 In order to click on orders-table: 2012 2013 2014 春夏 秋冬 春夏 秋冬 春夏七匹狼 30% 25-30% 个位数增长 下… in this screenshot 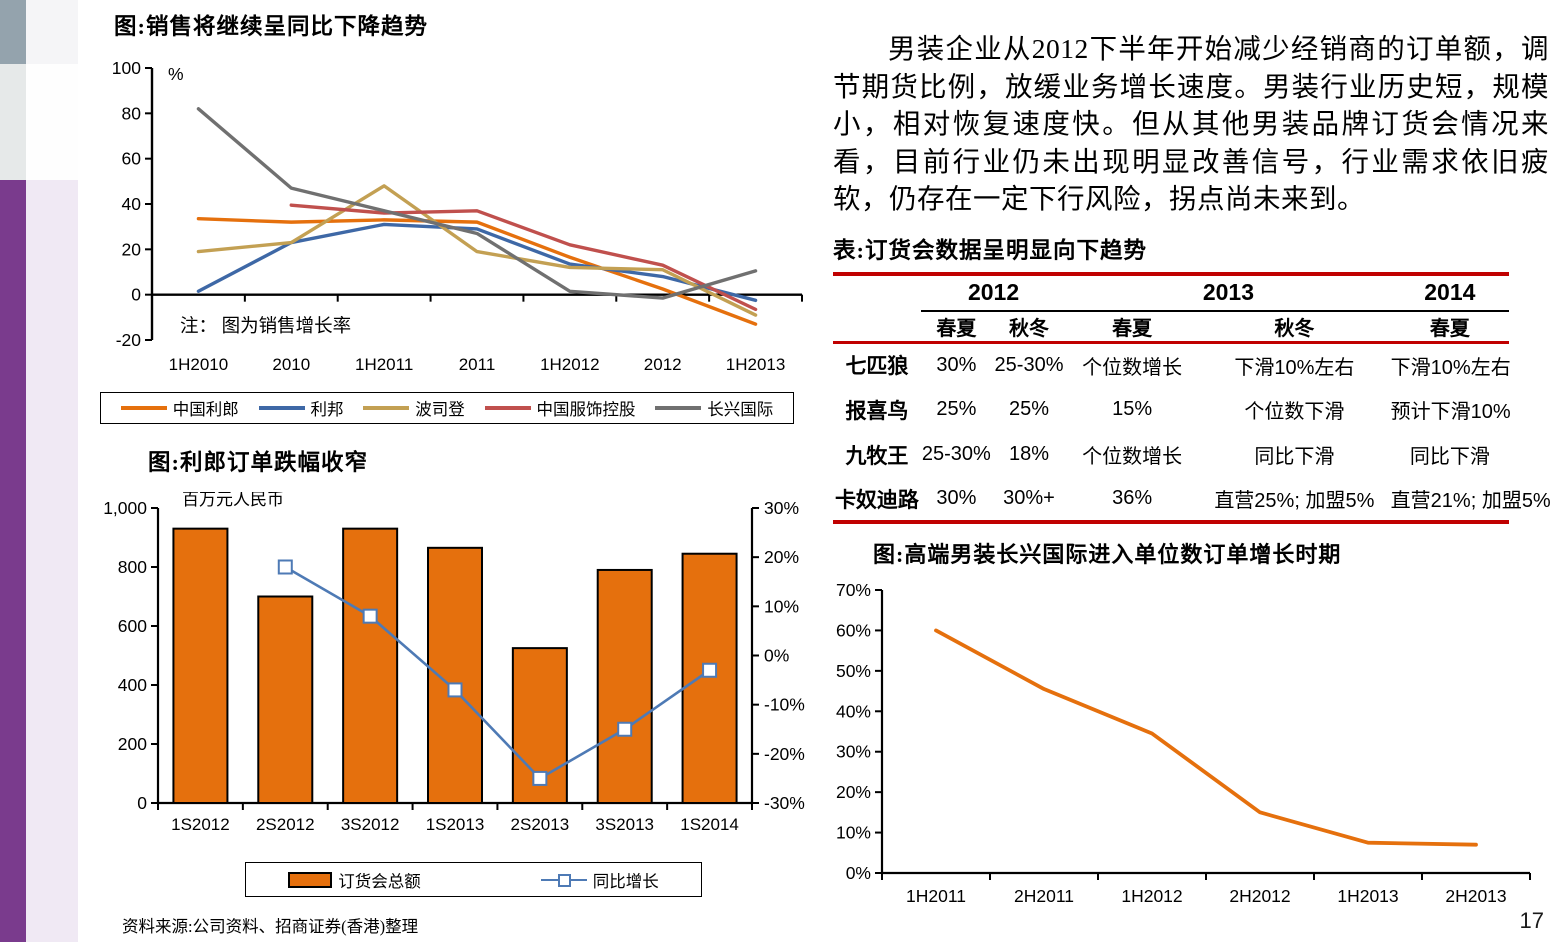, I will do `click(1192, 397)`.